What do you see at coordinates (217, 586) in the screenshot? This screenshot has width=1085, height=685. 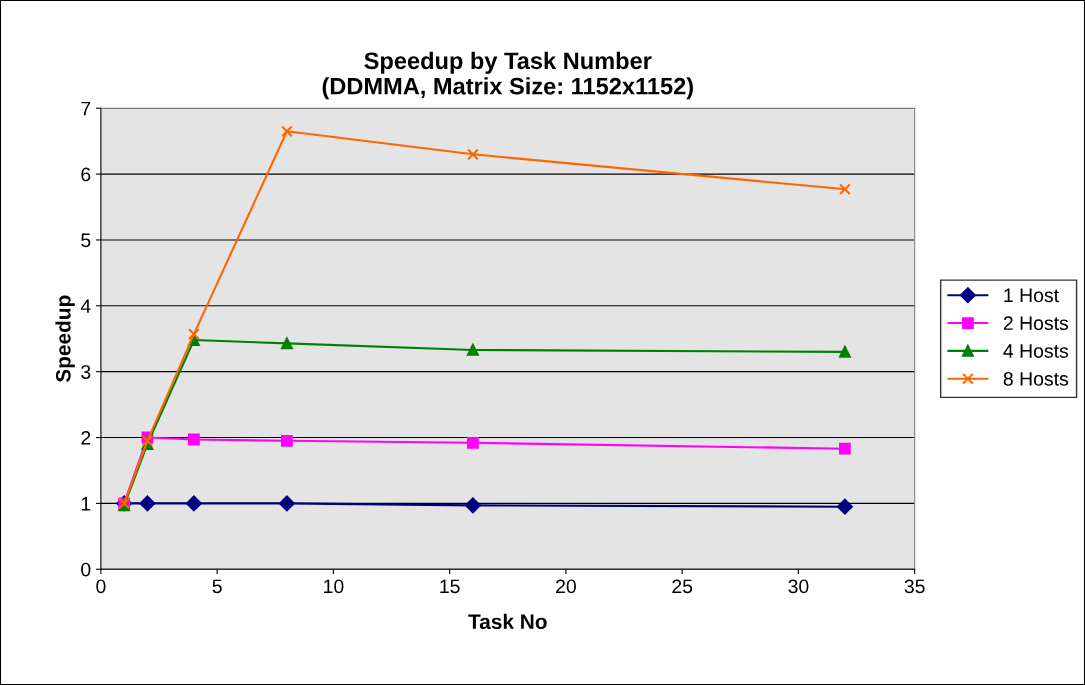 I see `x-tick-label: 5` at bounding box center [217, 586].